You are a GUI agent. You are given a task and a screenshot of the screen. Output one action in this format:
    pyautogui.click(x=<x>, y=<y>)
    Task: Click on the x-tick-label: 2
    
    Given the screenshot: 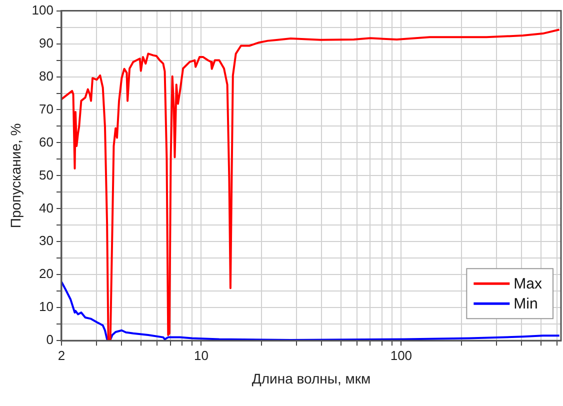 What is the action you would take?
    pyautogui.click(x=62, y=355)
    